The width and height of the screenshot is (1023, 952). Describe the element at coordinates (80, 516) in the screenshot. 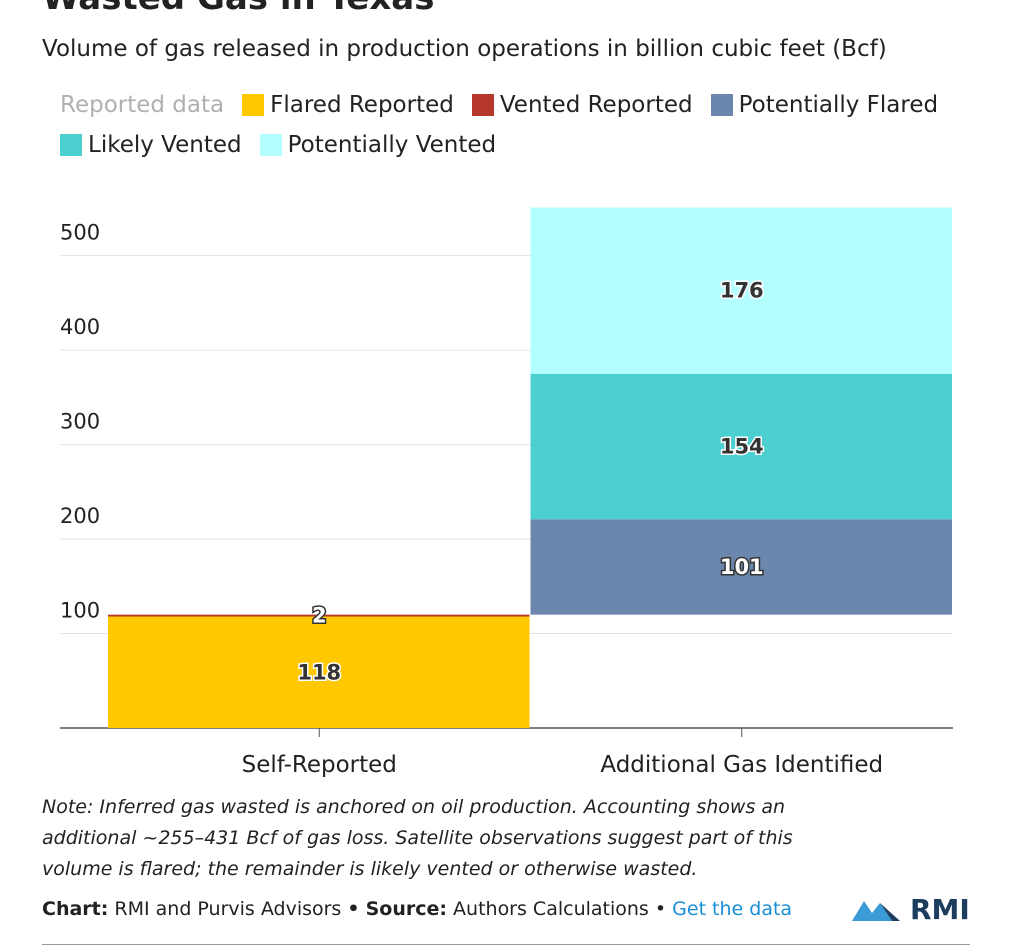

I see `y-tick-label: 200` at that location.